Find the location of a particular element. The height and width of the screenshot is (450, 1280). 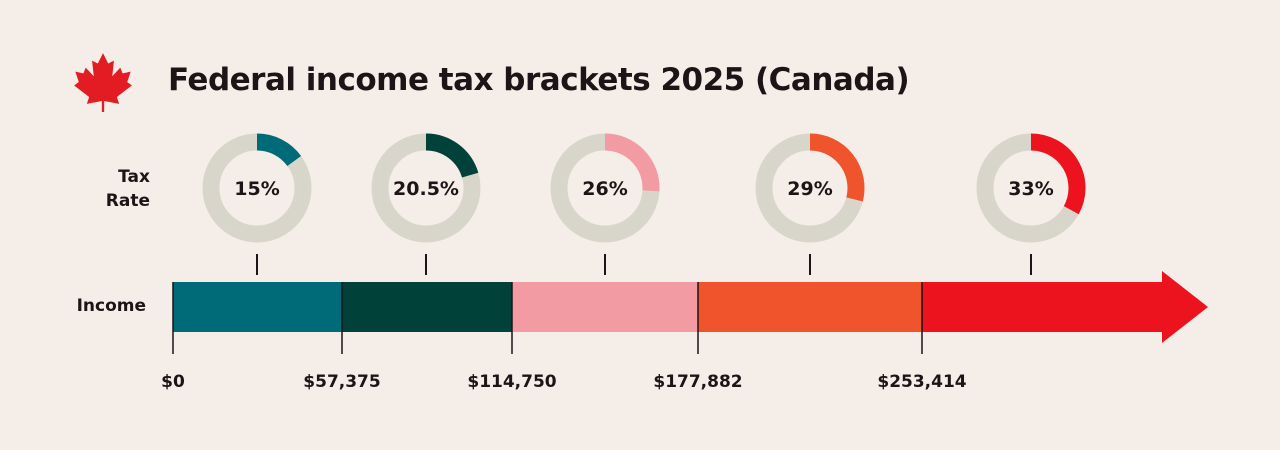

tax-rate-label-line1: Tax is located at coordinates (134, 177).